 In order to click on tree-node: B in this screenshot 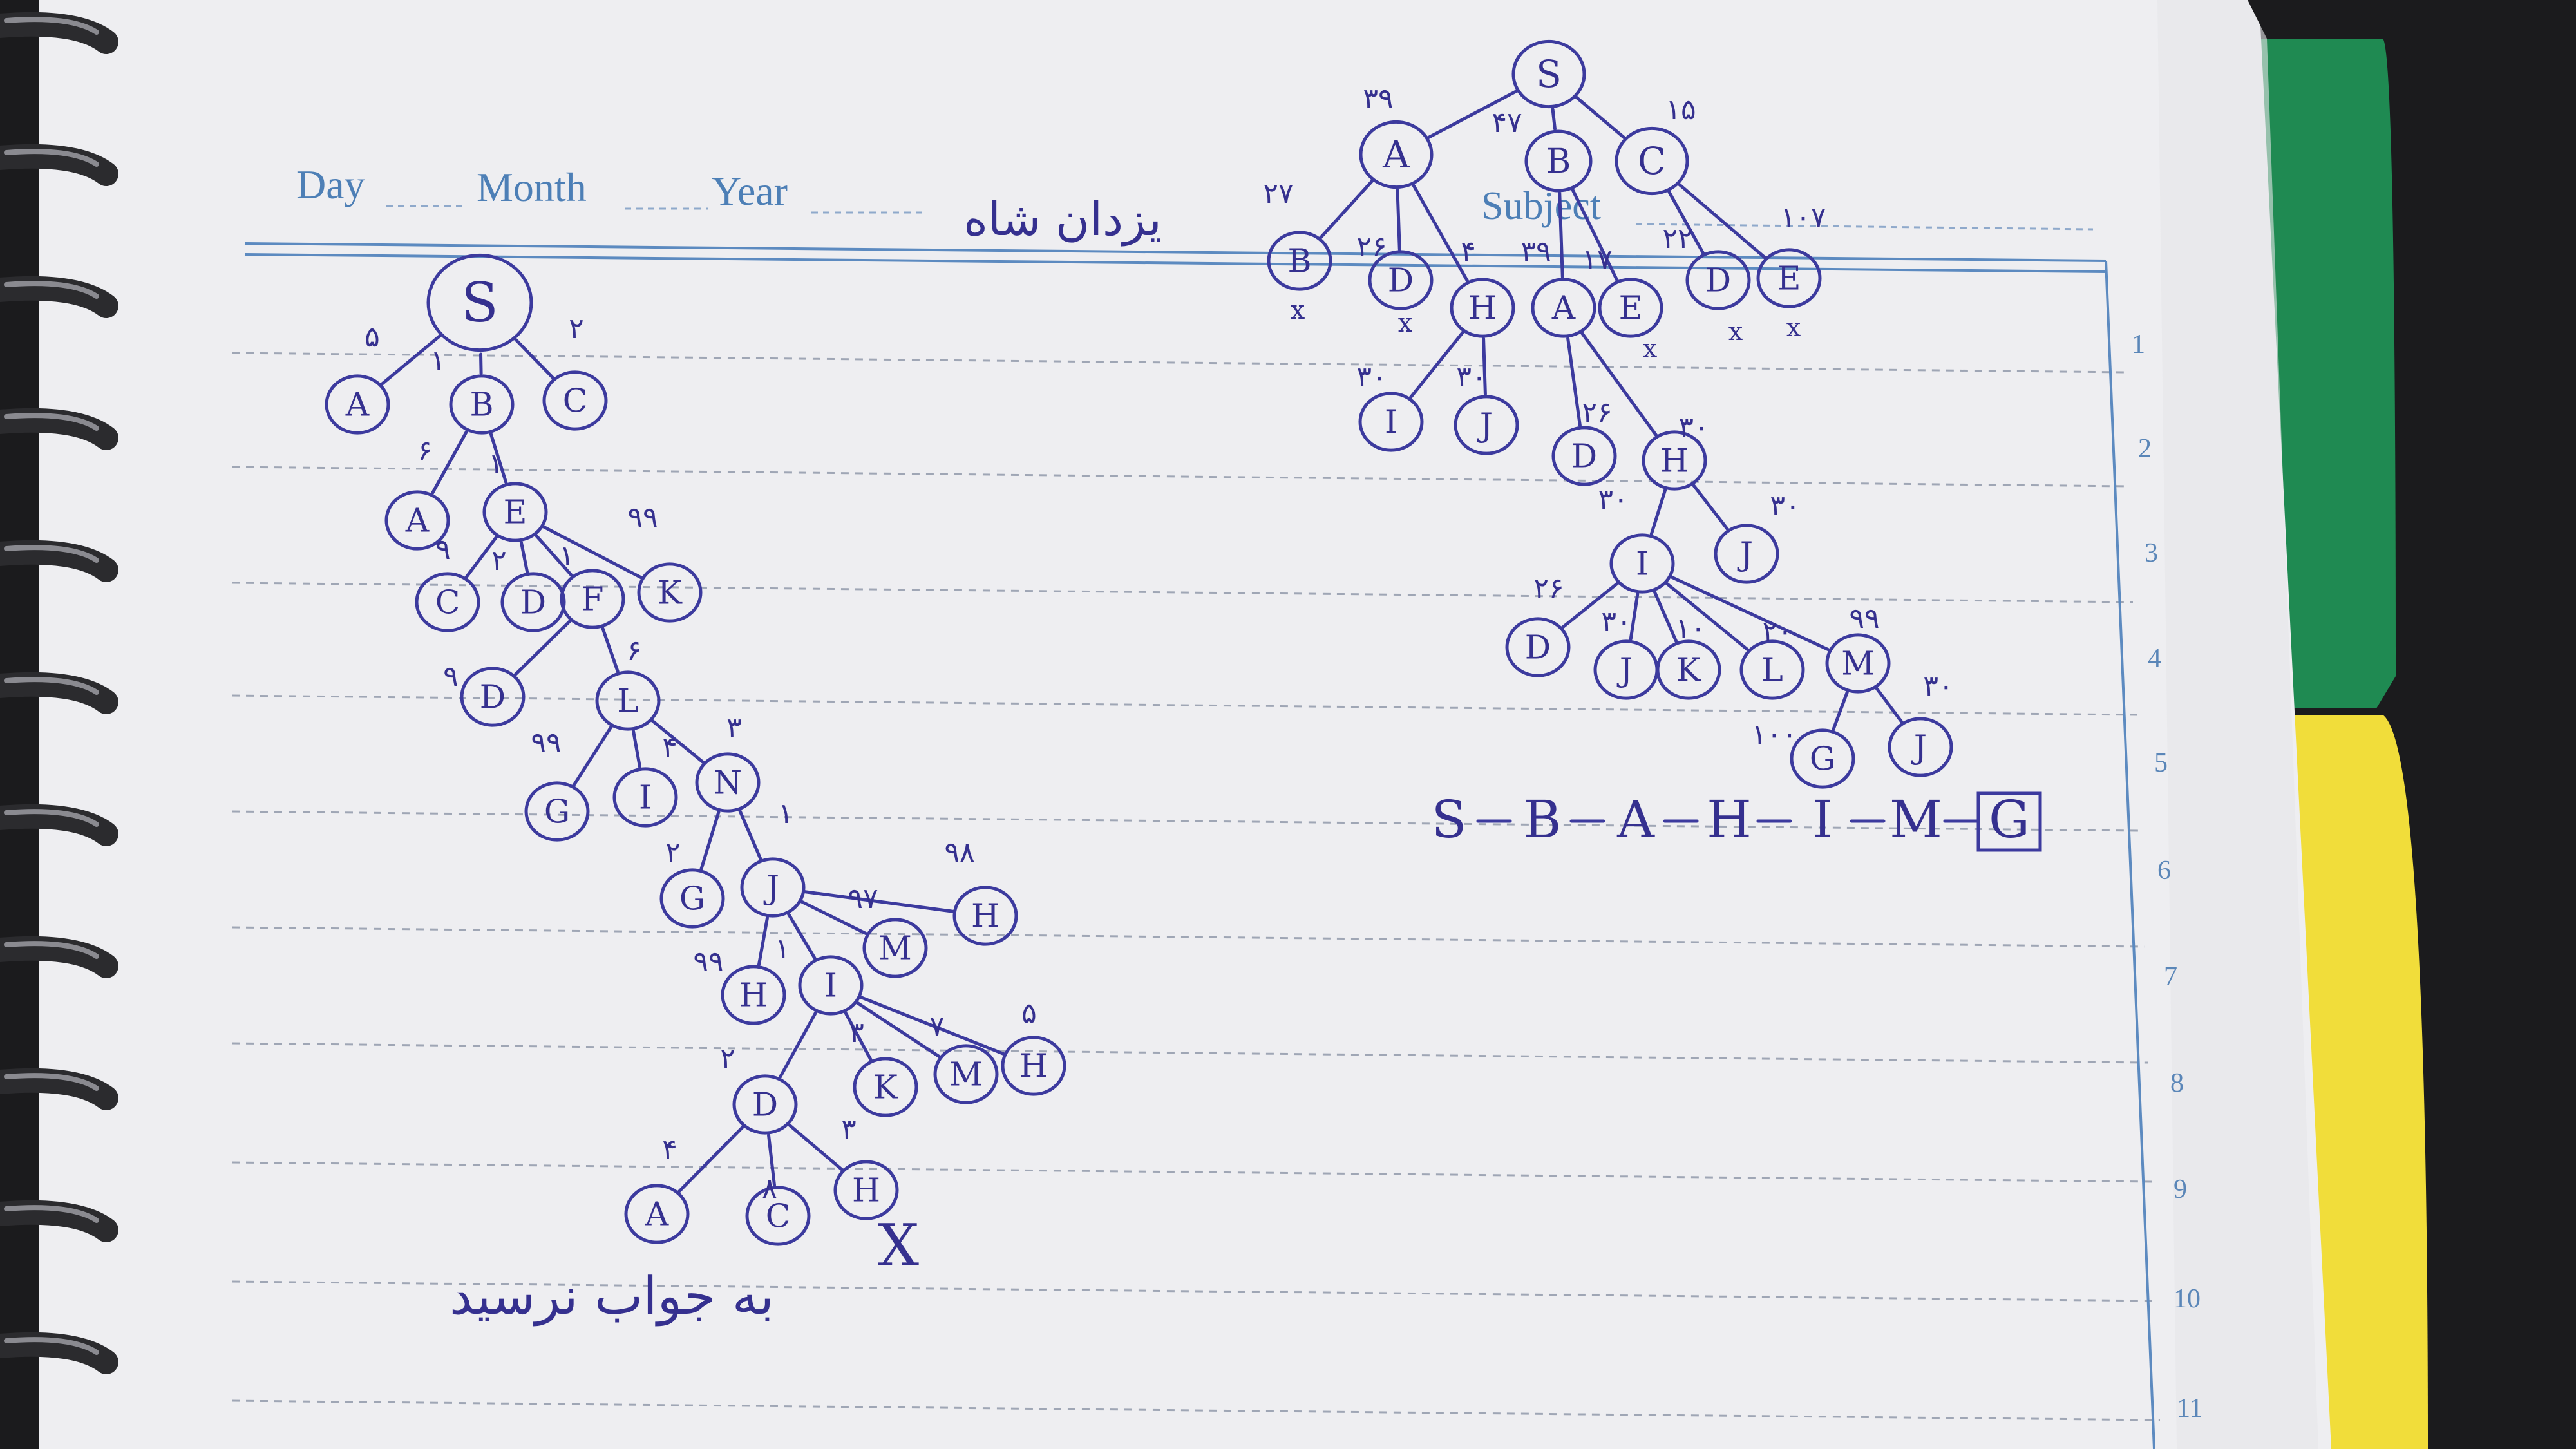, I will do `click(482, 404)`.